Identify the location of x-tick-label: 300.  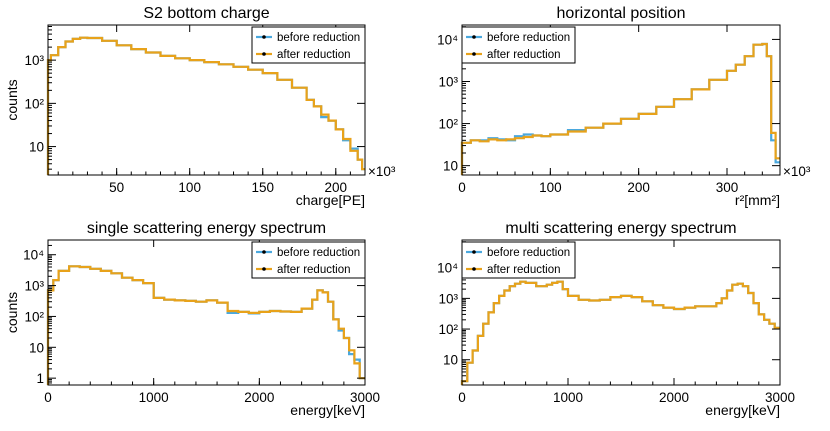
(727, 187).